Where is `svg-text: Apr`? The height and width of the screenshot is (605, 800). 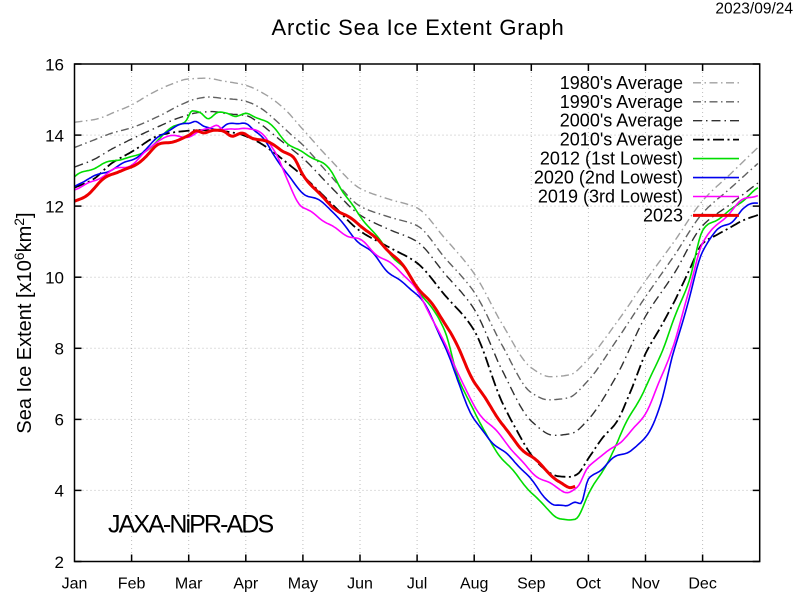
svg-text: Apr is located at coordinates (246, 584).